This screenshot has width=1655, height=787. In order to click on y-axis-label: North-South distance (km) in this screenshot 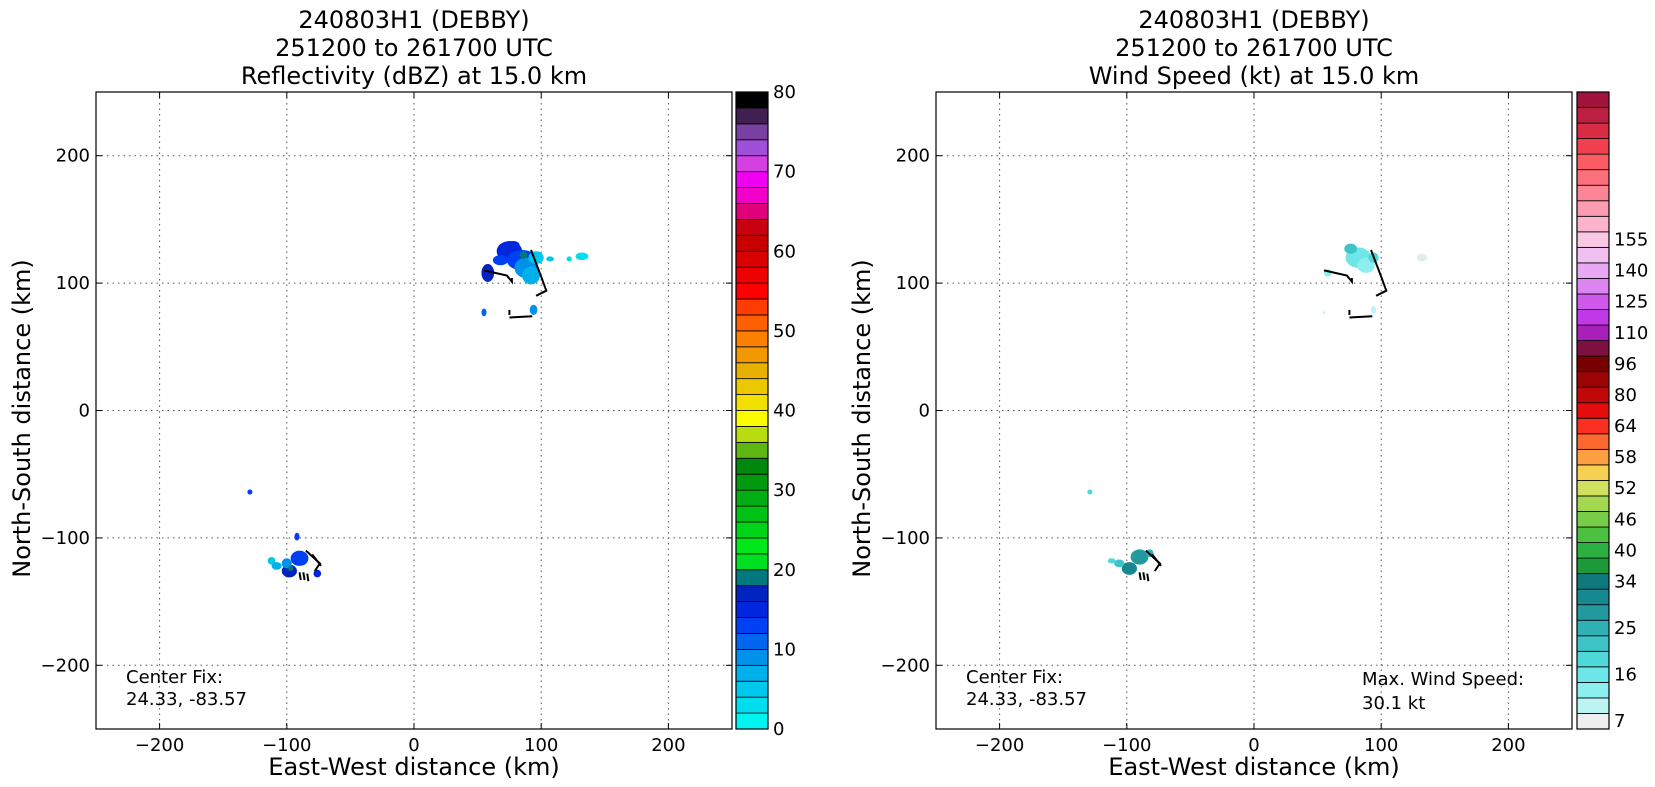, I will do `click(22, 418)`.